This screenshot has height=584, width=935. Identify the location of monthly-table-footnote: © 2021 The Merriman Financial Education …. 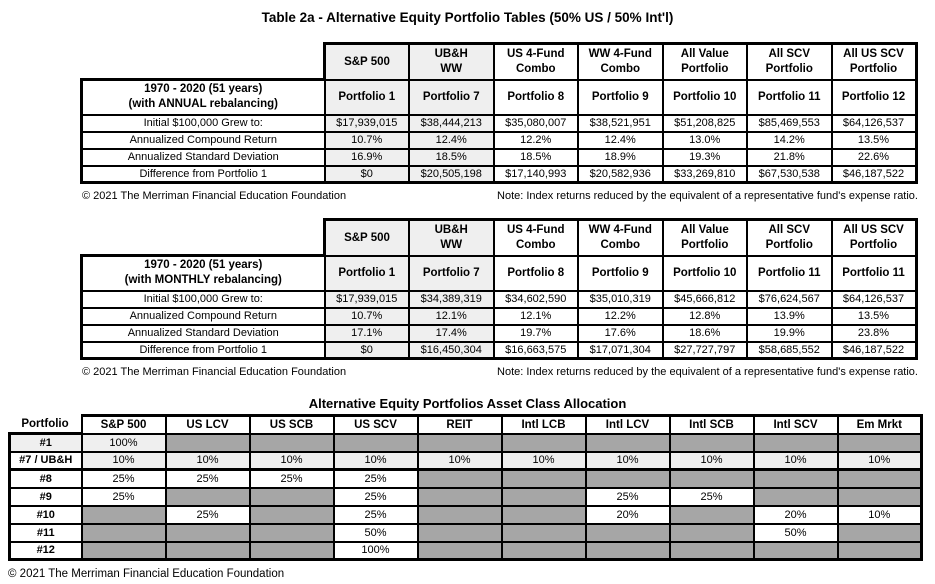
(500, 372).